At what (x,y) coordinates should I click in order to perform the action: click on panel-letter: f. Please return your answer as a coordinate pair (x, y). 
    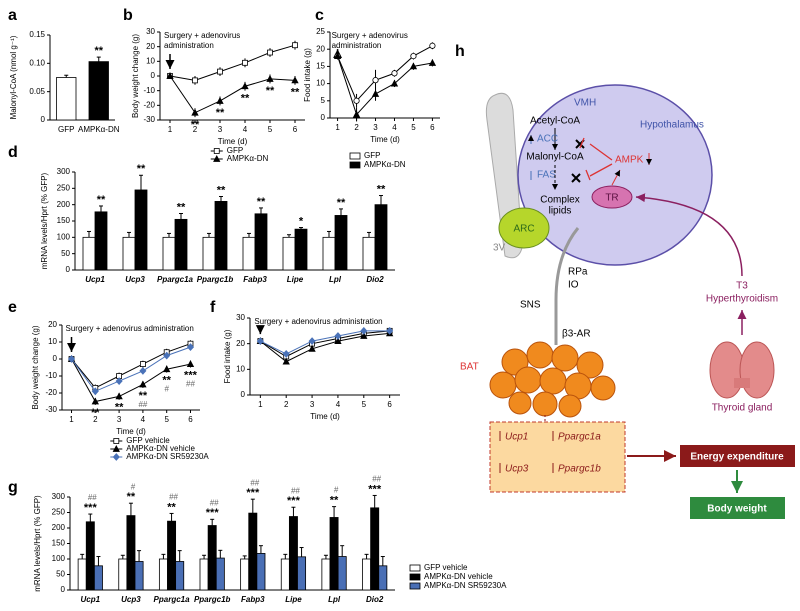
    Looking at the image, I should click on (213, 307).